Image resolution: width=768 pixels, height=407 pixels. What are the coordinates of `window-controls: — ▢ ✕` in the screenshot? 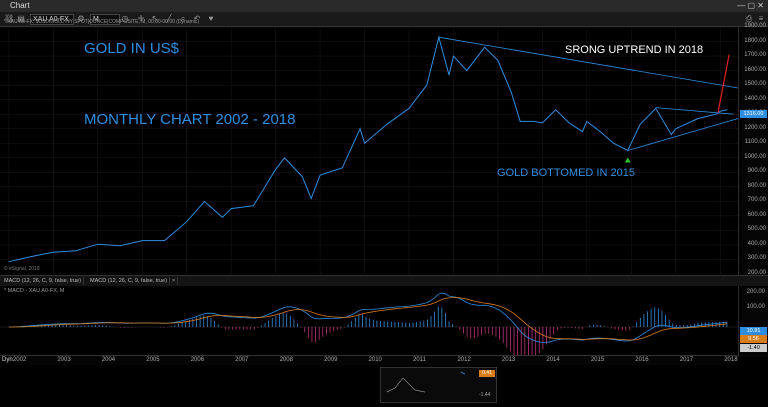 It's located at (750, 5).